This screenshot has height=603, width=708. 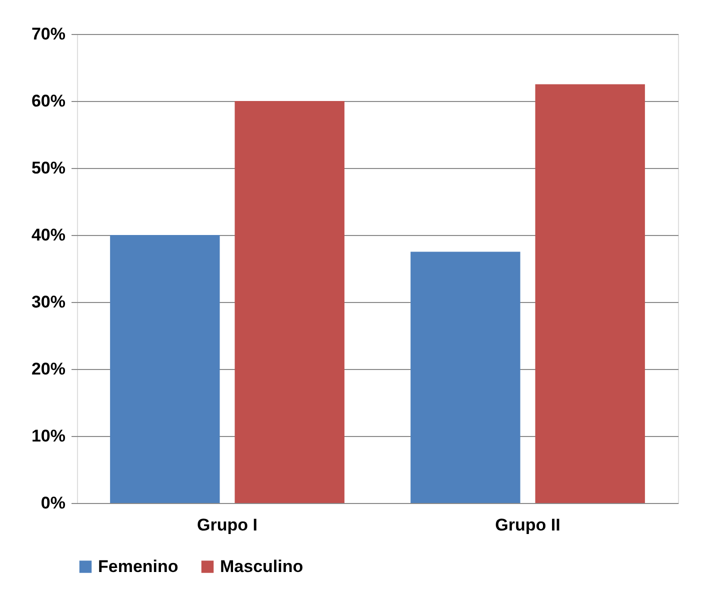 I want to click on y-tick-label: 70%, so click(x=48, y=34).